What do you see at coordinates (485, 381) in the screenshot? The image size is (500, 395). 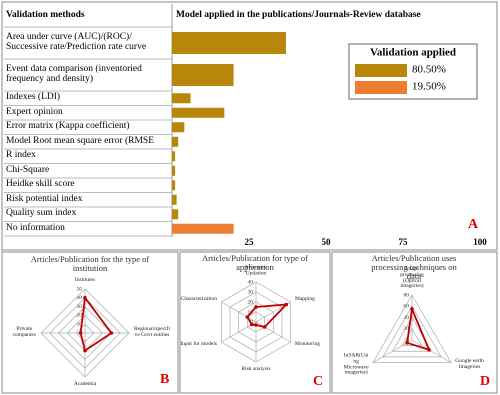 I see `panel-label: D` at bounding box center [485, 381].